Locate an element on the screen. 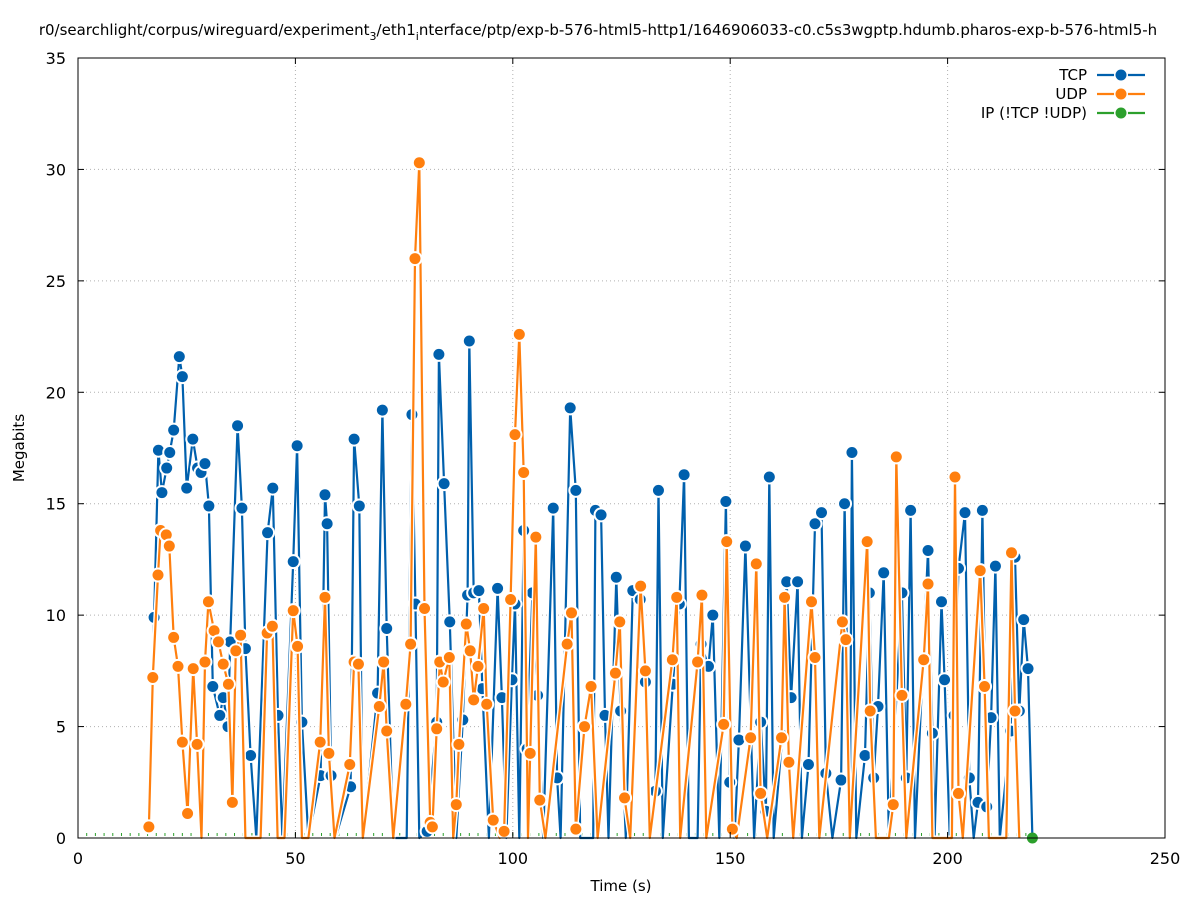 The image size is (1197, 900). y-tick-label: 30 is located at coordinates (56, 169).